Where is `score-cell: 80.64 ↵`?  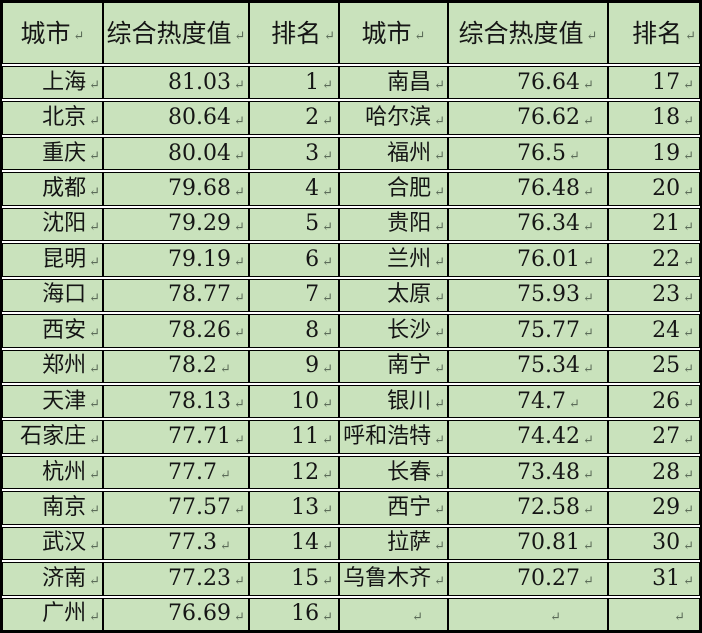
score-cell: 80.64 ↵ is located at coordinates (176, 118).